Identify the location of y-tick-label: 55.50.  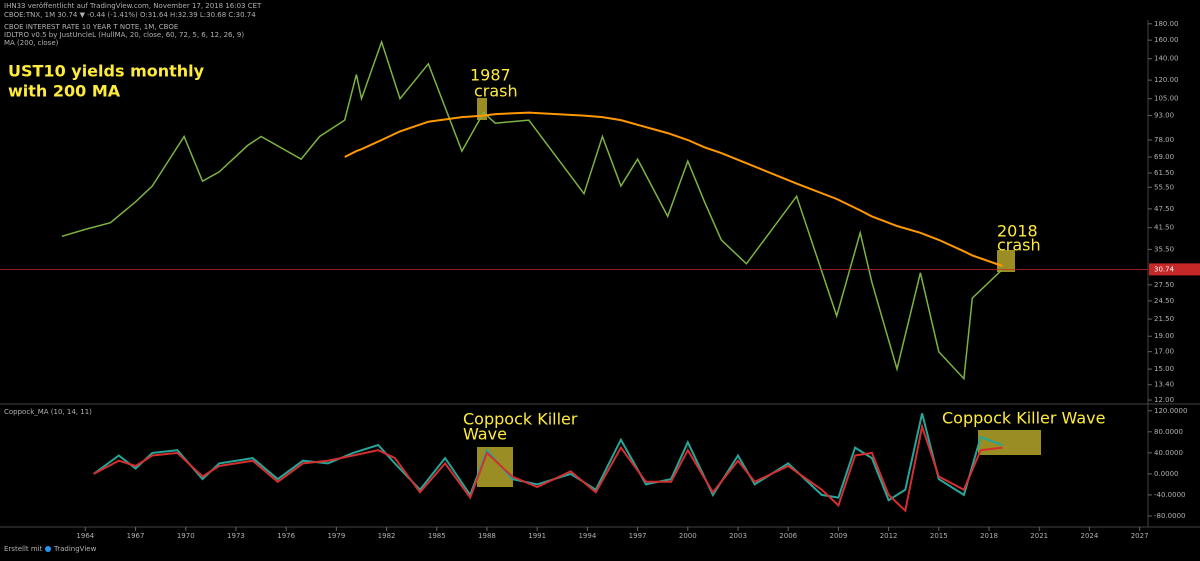
(1164, 187).